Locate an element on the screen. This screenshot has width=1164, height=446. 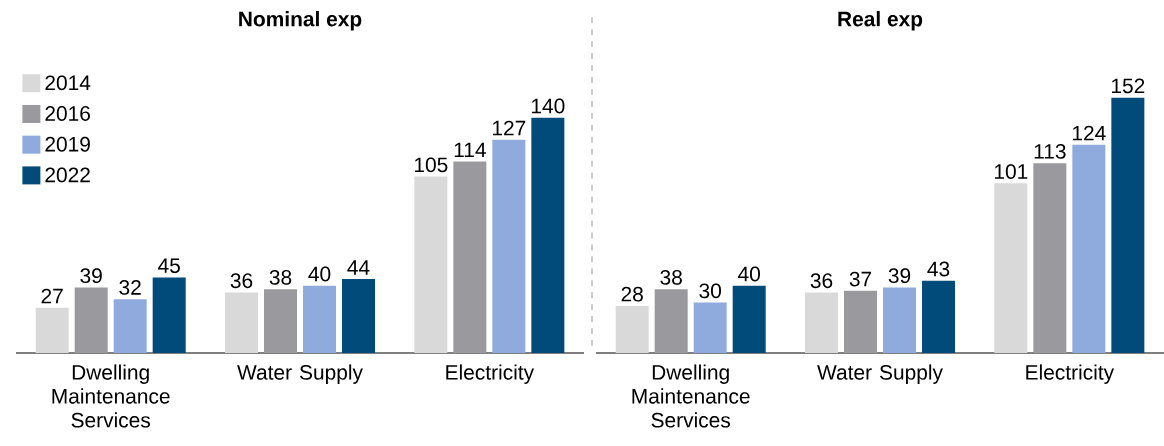
data-label: 113 is located at coordinates (1050, 151).